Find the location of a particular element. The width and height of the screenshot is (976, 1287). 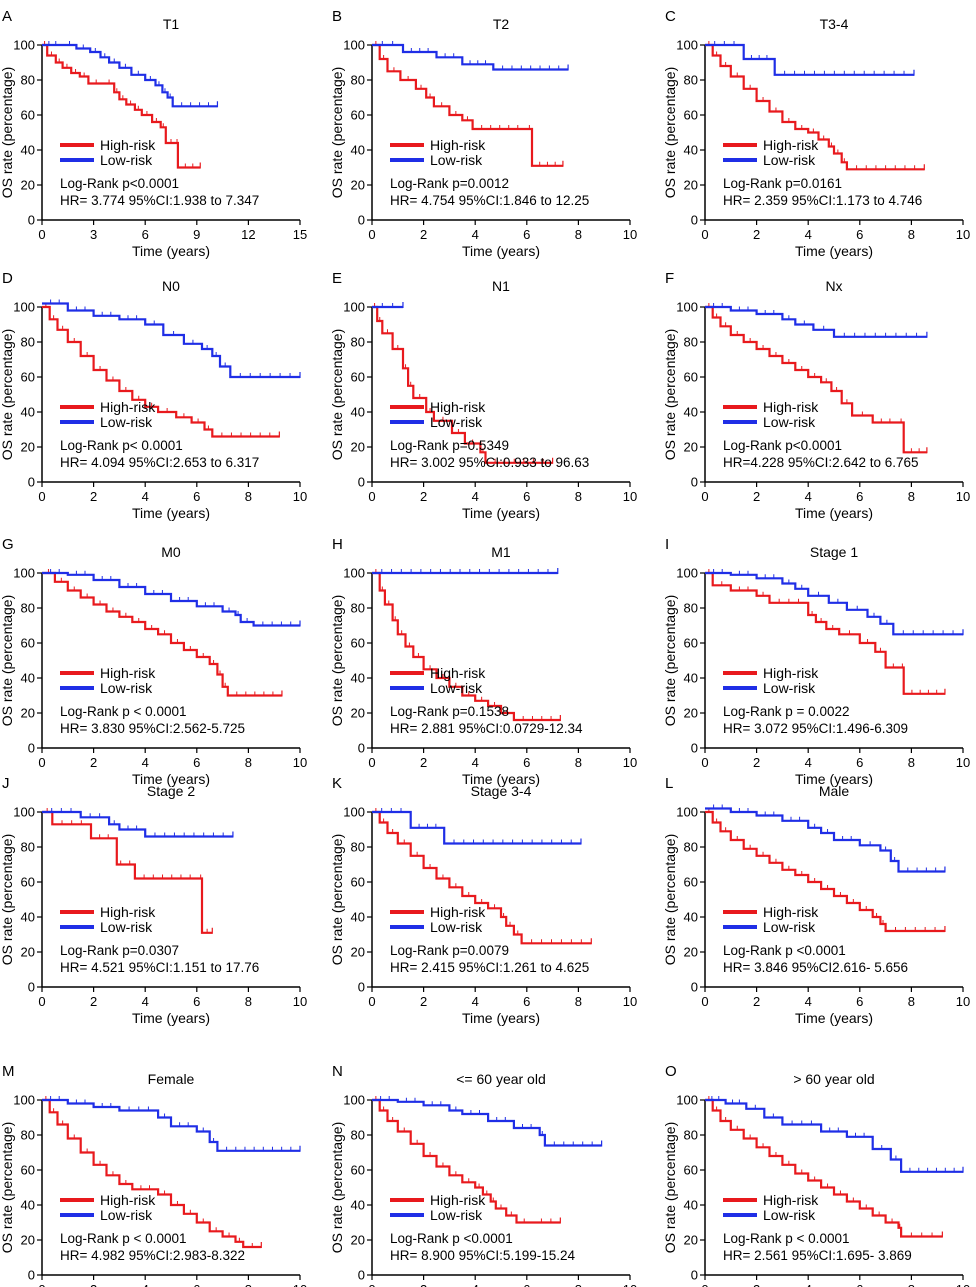

x-tick-label: 2 is located at coordinates (756, 1001).